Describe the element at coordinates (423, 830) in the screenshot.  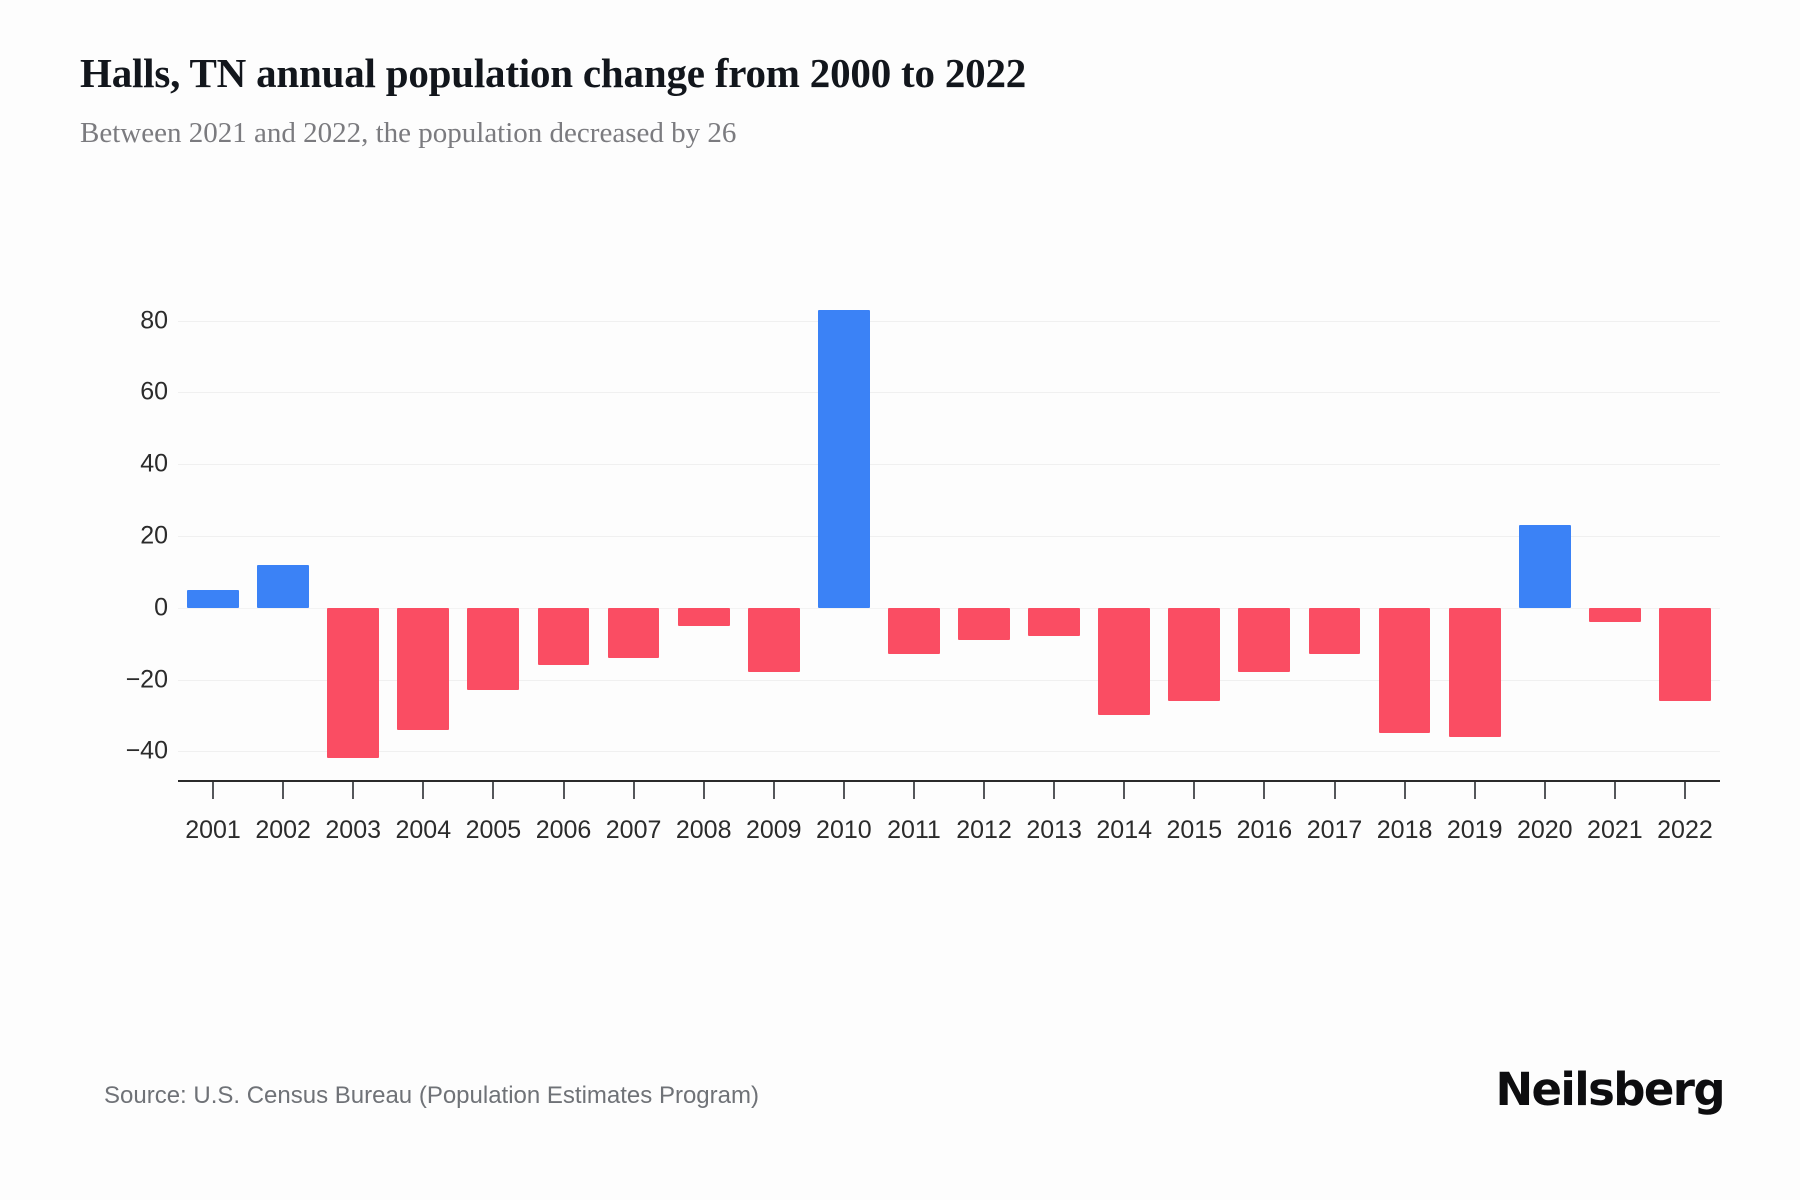
I see `x-tick-label-2004: 2004` at that location.